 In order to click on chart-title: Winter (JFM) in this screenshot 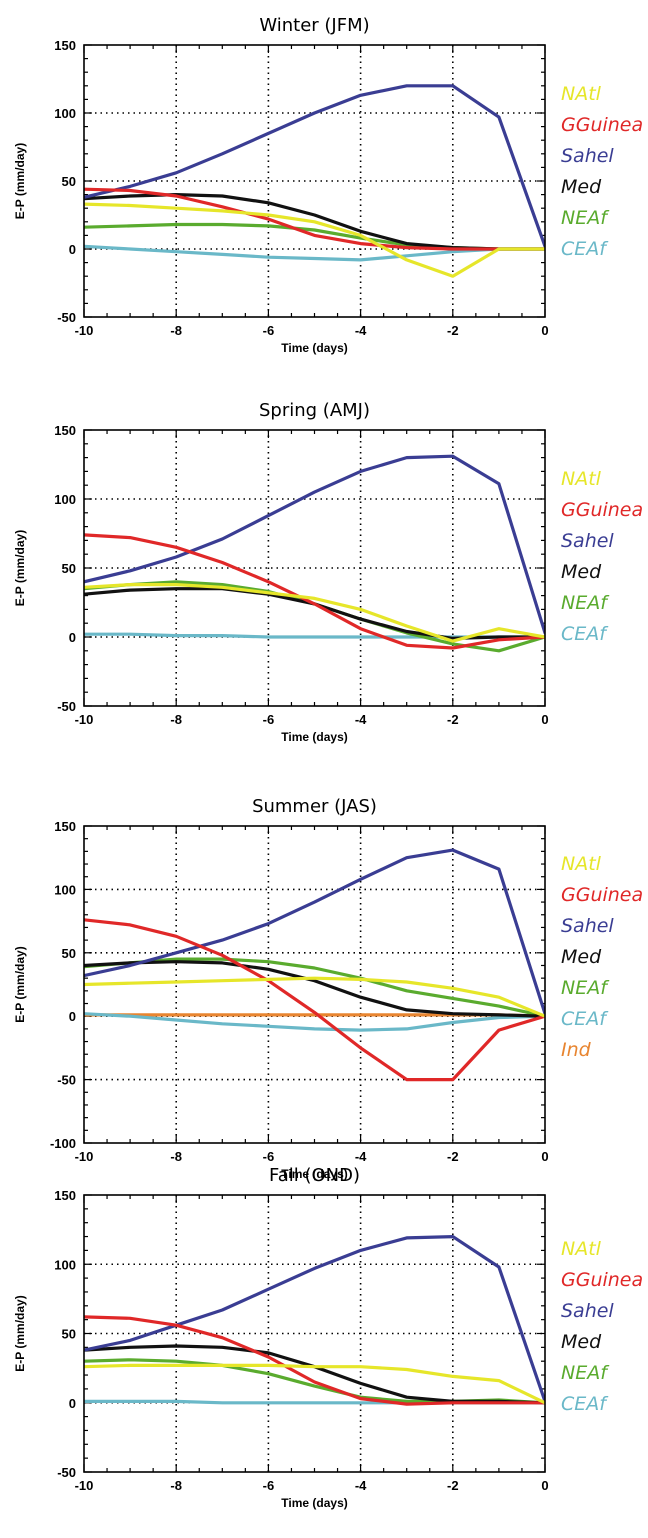, I will do `click(314, 25)`.